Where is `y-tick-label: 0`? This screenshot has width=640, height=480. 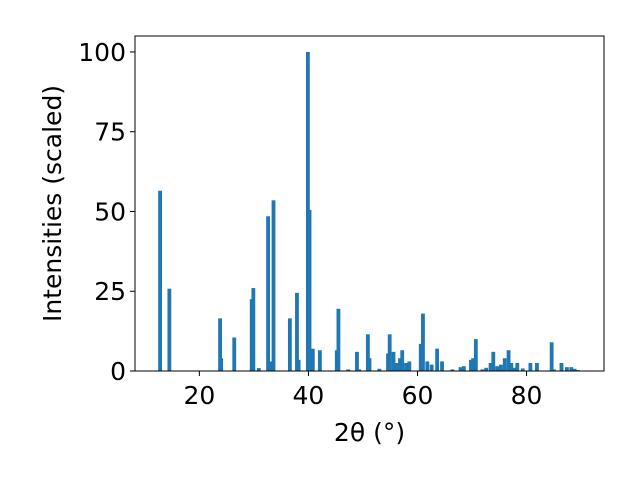
y-tick-label: 0 is located at coordinates (118, 371).